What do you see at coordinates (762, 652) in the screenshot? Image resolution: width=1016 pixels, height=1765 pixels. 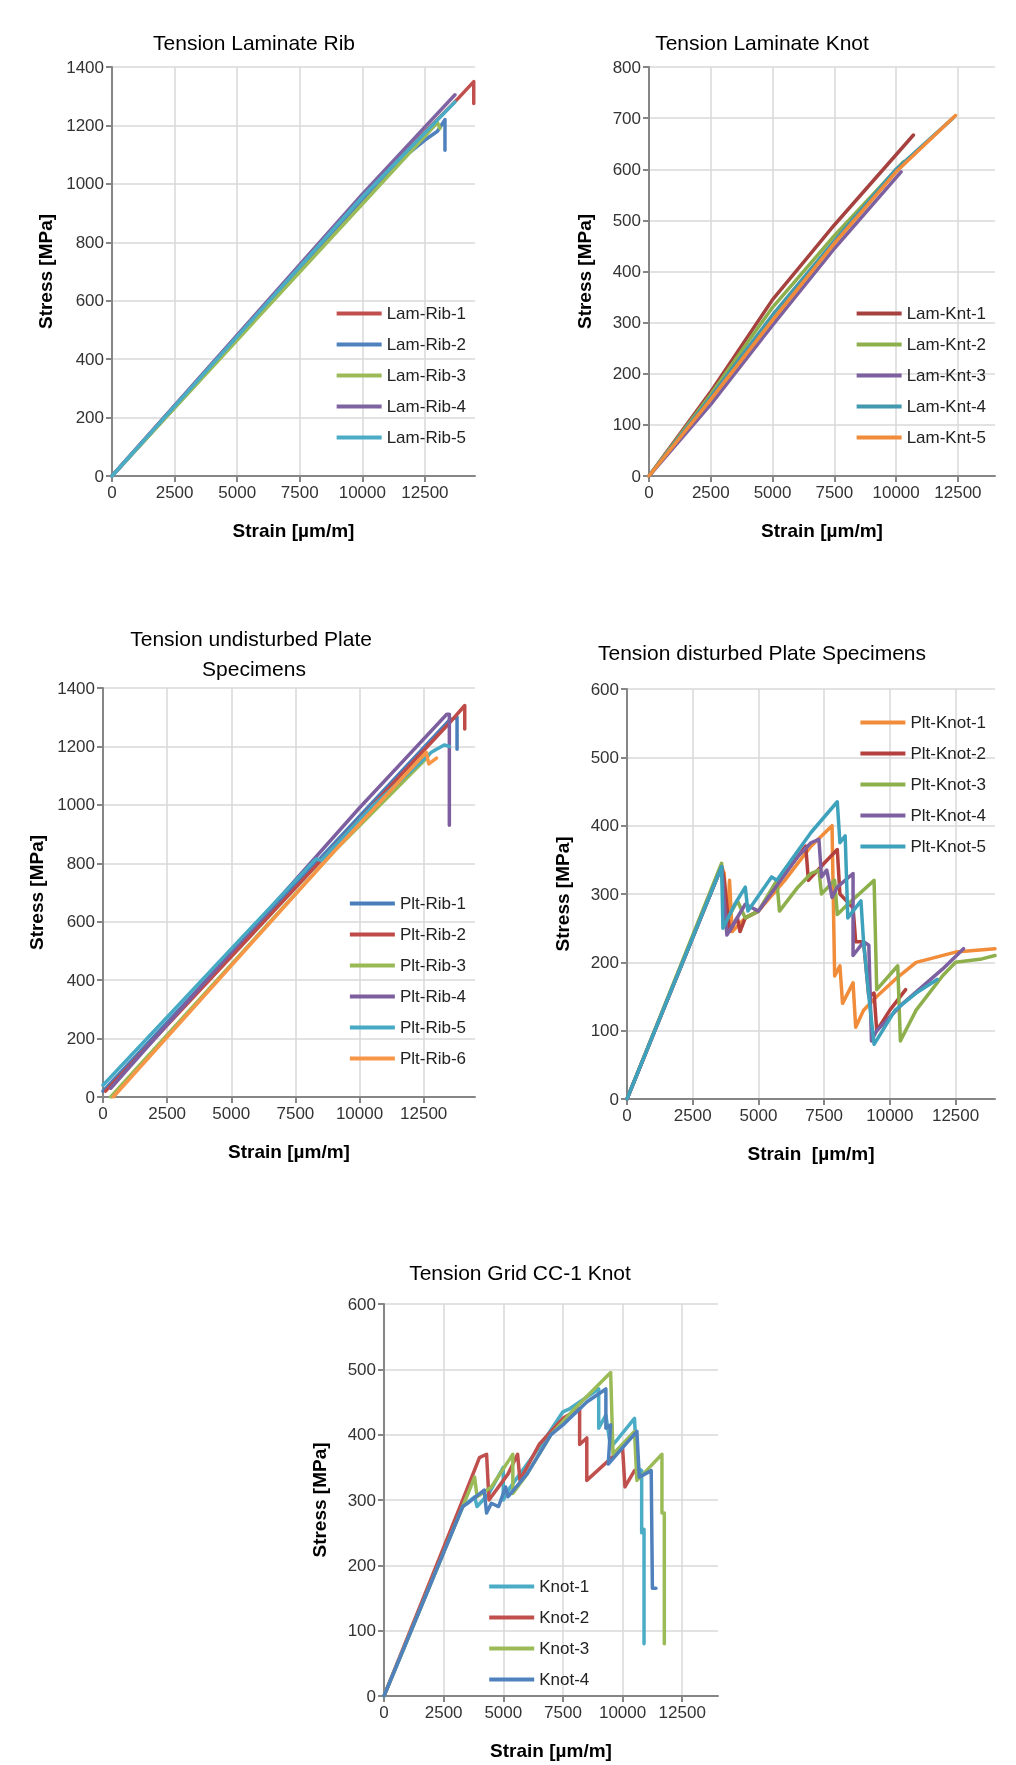 I see `chart-title: Tension disturbed Plate Specimens` at bounding box center [762, 652].